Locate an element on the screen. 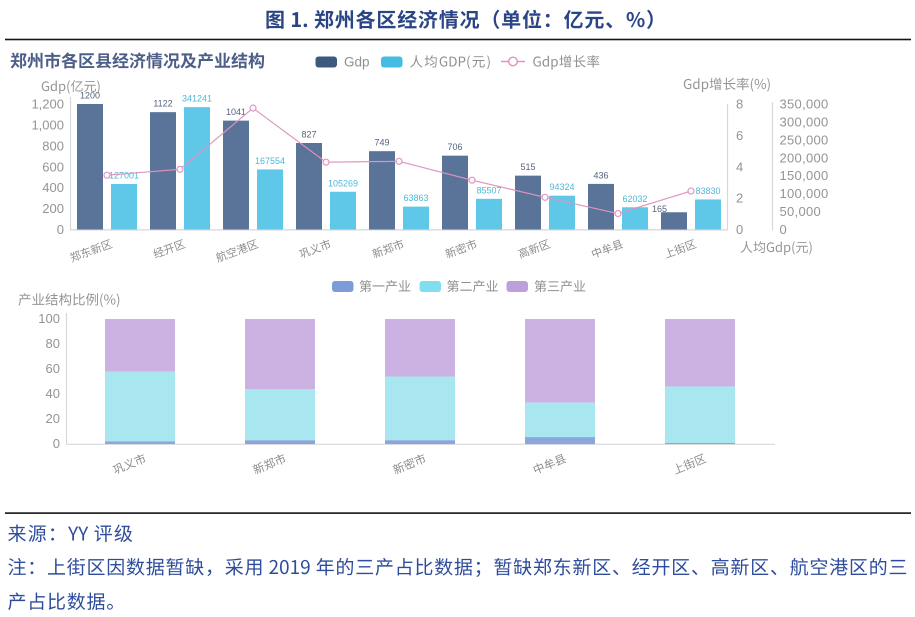 Image resolution: width=915 pixels, height=617 pixels. svg-text: 83830 is located at coordinates (707, 191).